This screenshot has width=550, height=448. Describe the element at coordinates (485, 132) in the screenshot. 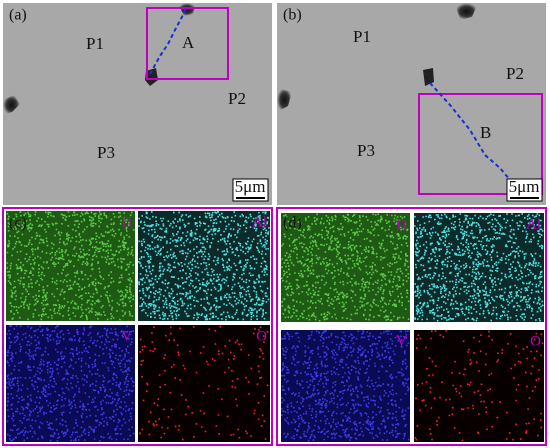

I see `line-label: B` at that location.